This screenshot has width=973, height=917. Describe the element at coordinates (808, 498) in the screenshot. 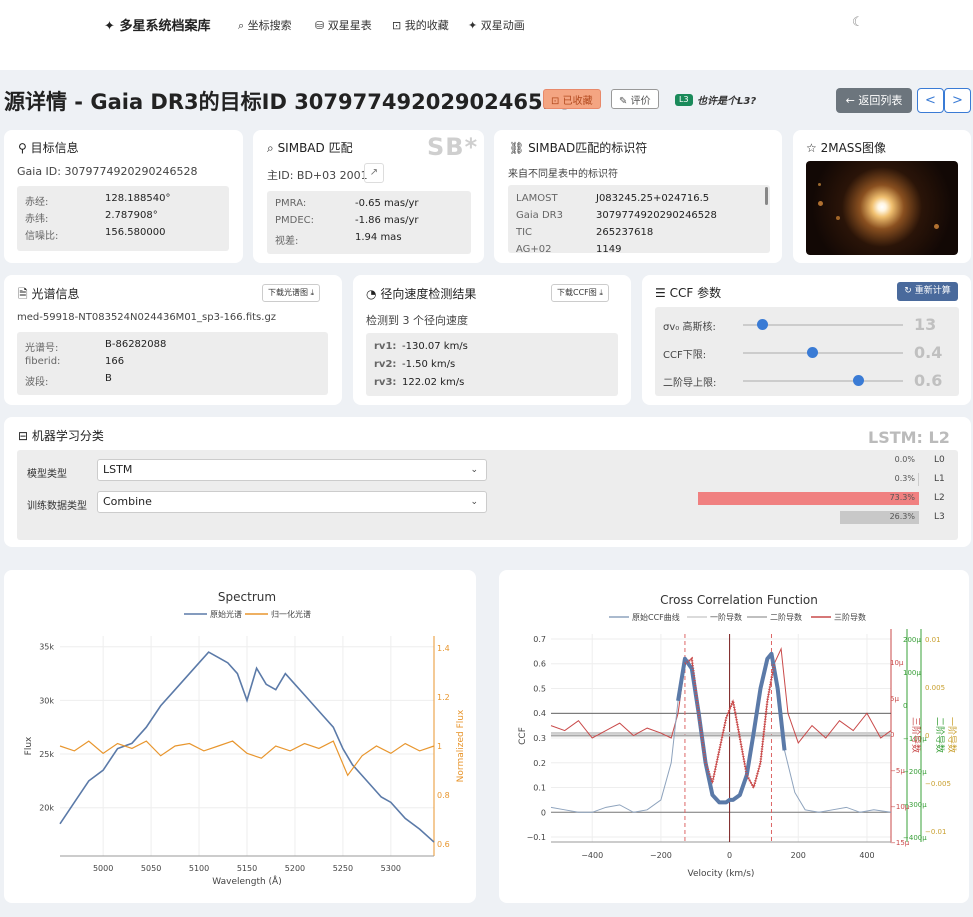

I see `prob-bar` at that location.